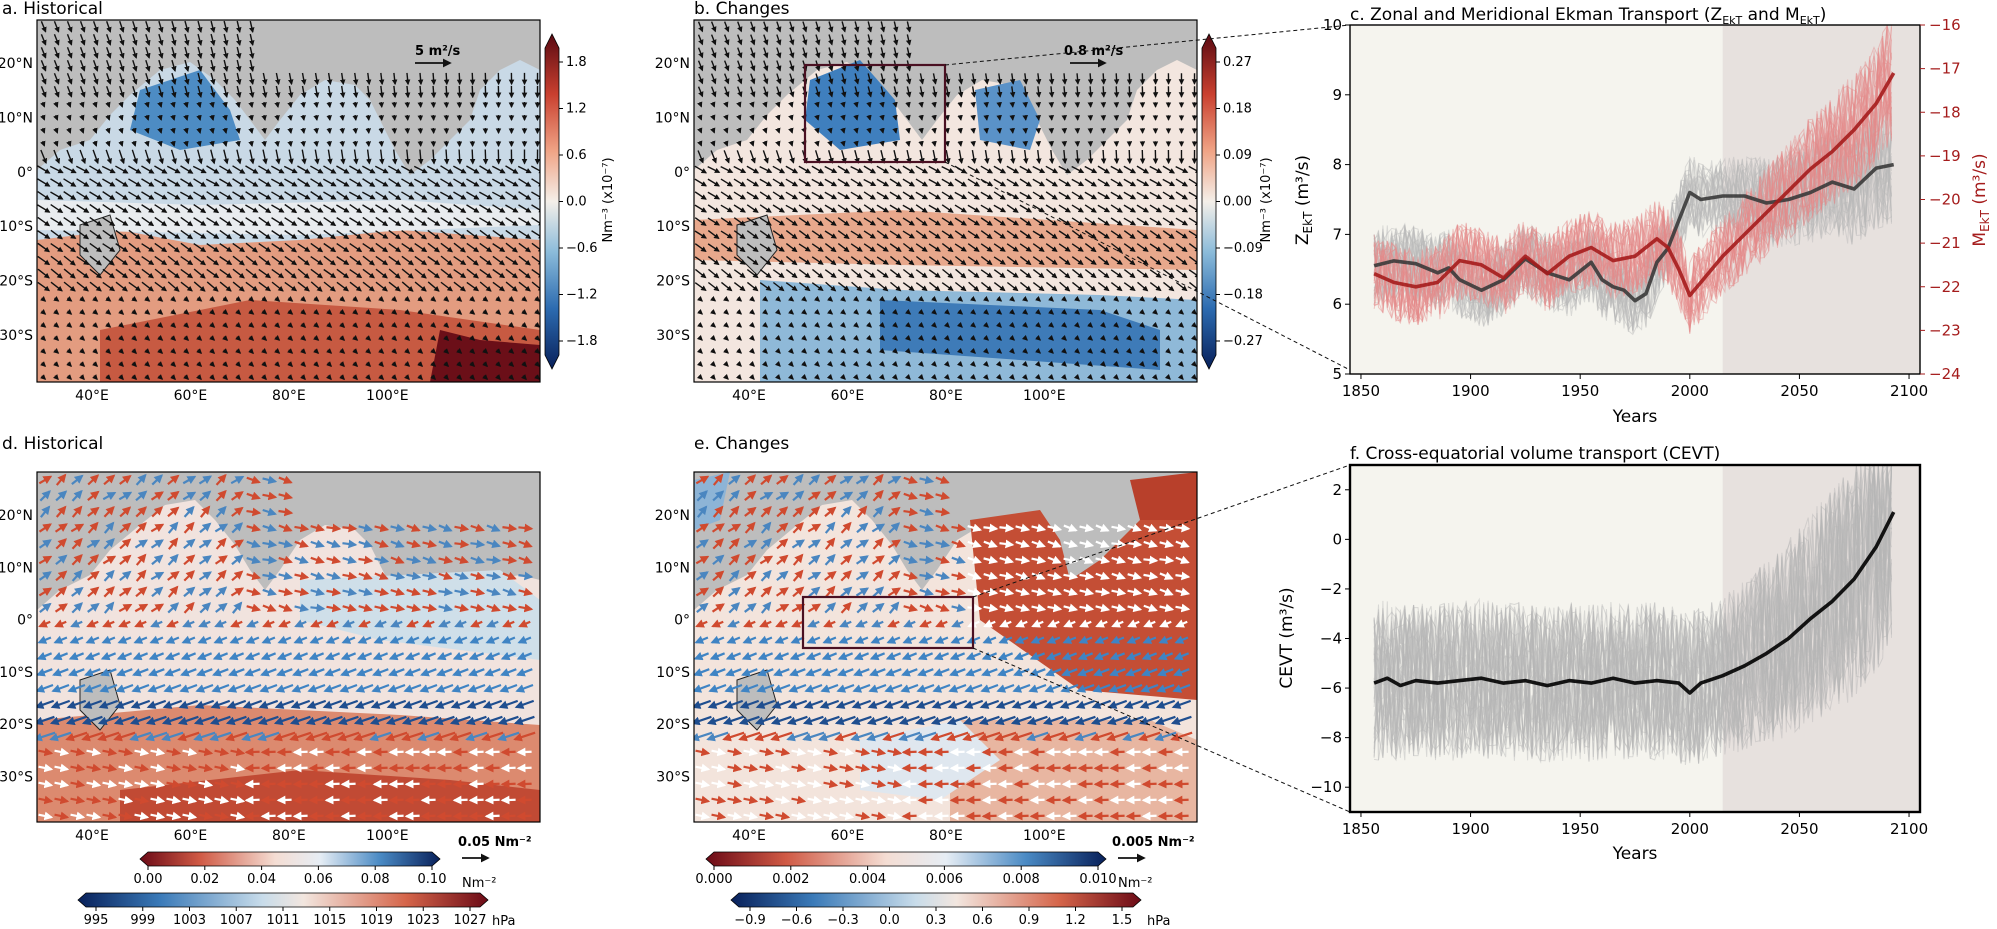 The height and width of the screenshot is (929, 1997). What do you see at coordinates (576, 155) in the screenshot?
I see `colorbar-tick-label: 0.6` at bounding box center [576, 155].